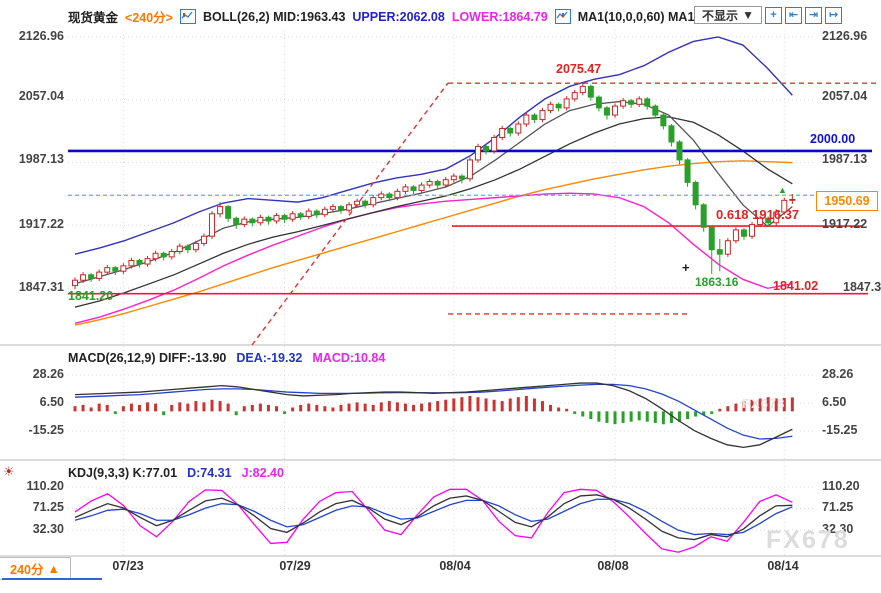 The image size is (881, 593). What do you see at coordinates (808, 540) in the screenshot?
I see `watermark: FX678` at bounding box center [808, 540].